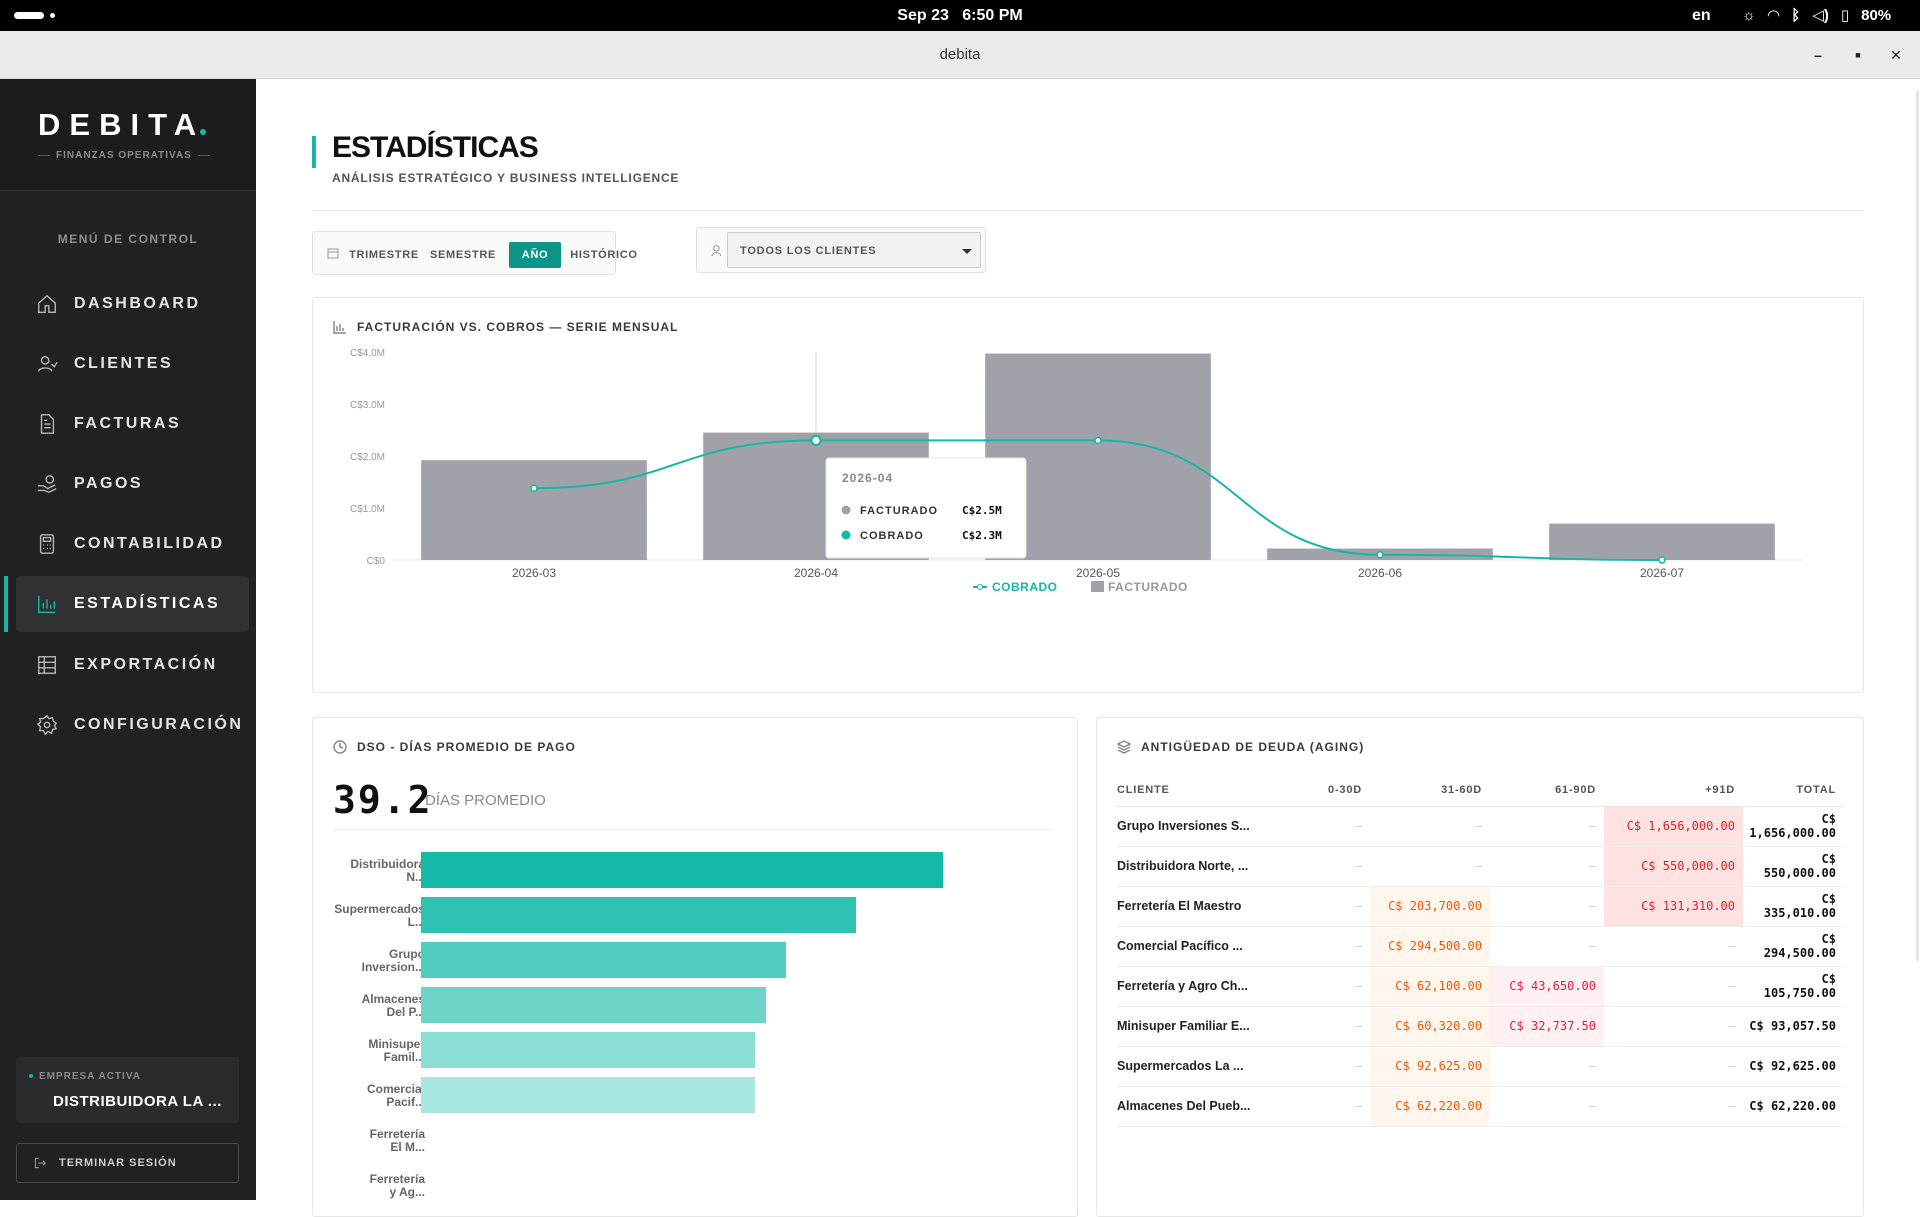 This screenshot has width=1920, height=1217. I want to click on system-clock: Sep 23 6:50 PM, so click(960, 15).